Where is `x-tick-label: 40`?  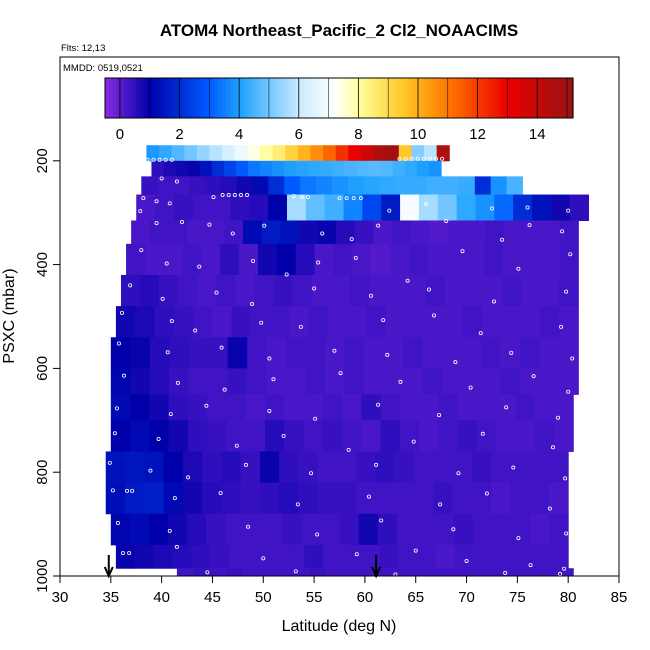 x-tick-label: 40 is located at coordinates (161, 597).